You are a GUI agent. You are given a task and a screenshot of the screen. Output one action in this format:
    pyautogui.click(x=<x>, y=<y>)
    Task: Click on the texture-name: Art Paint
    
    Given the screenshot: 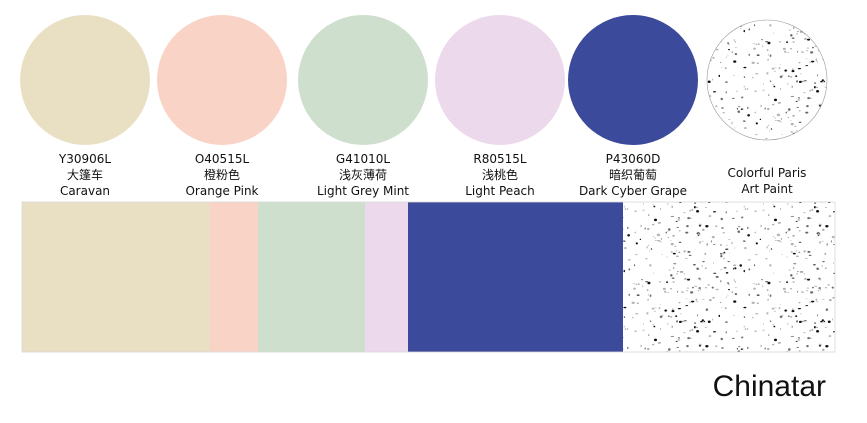 What is the action you would take?
    pyautogui.click(x=767, y=189)
    